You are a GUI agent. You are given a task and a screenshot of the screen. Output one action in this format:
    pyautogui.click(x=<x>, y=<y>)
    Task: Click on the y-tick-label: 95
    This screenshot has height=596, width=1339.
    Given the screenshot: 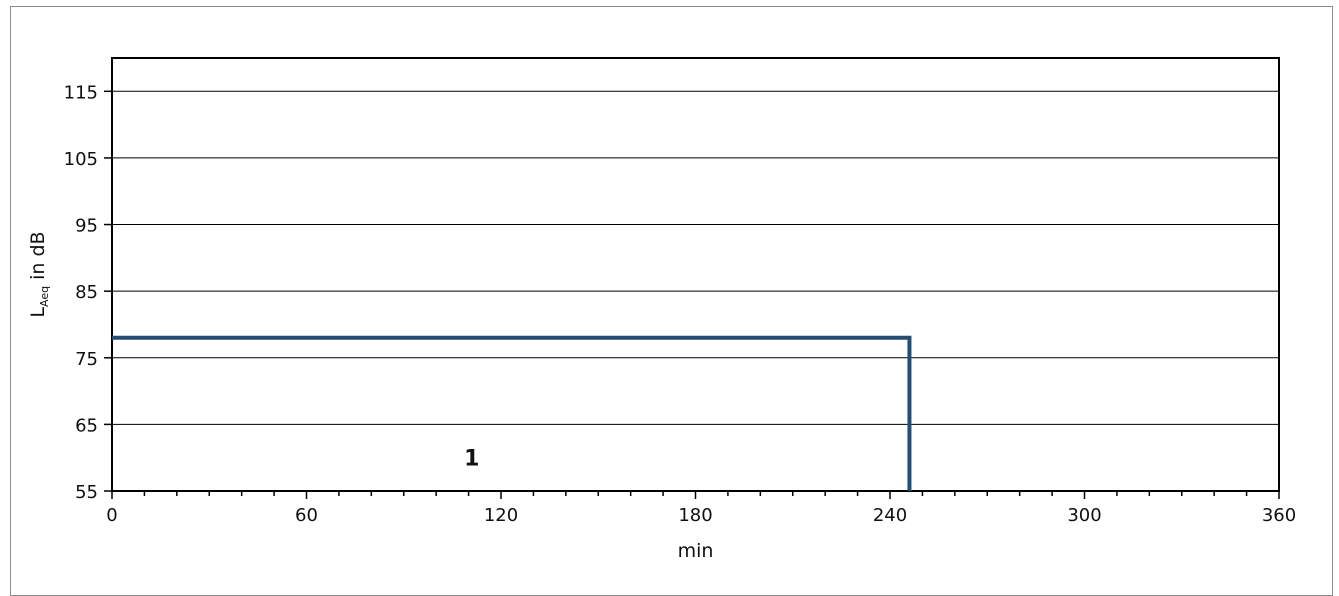 What is the action you would take?
    pyautogui.click(x=86, y=226)
    